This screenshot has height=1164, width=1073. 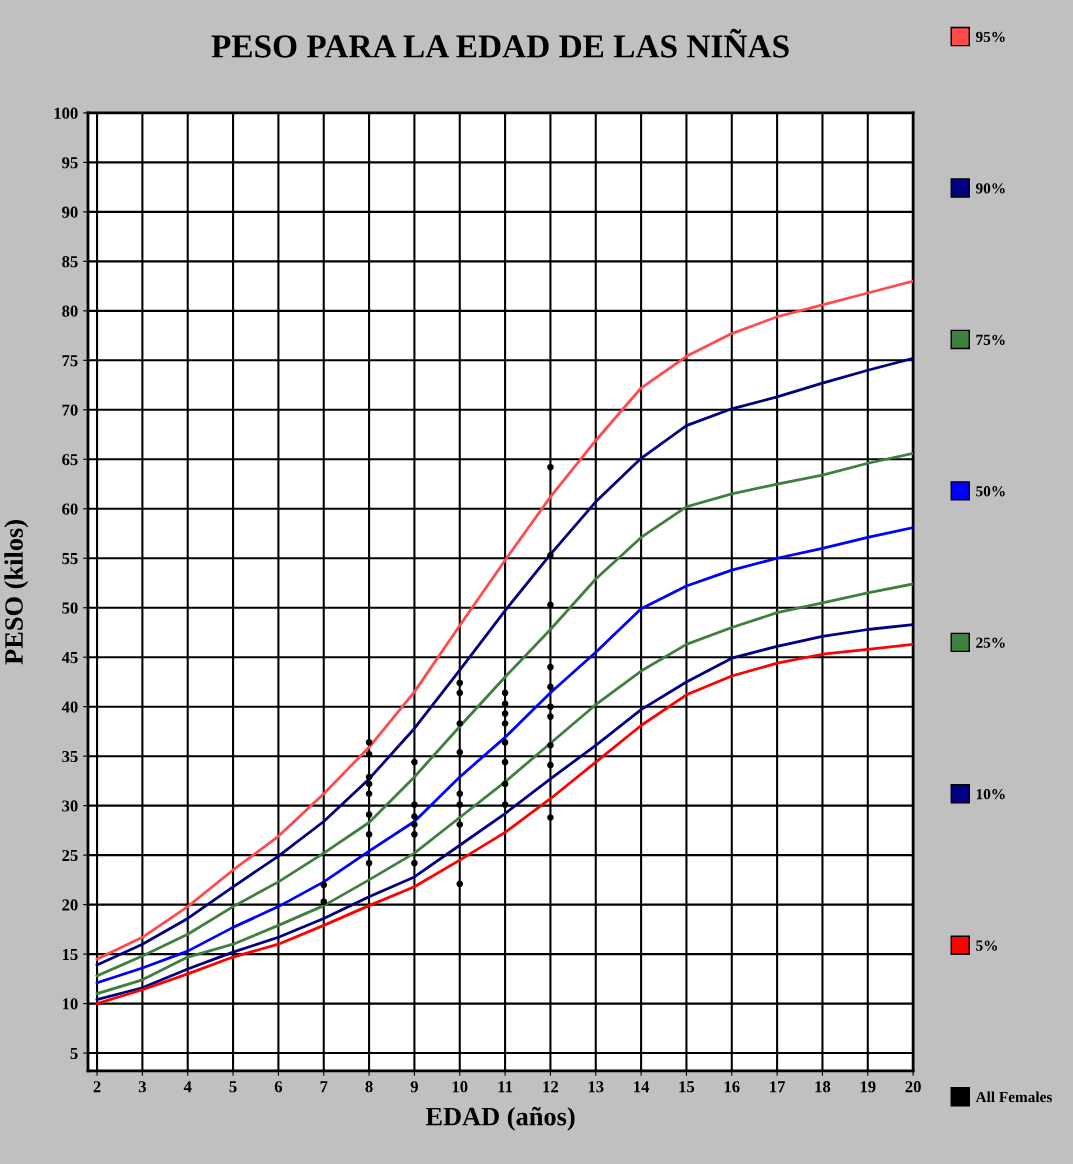 I want to click on y-tick-label: 5, so click(x=74, y=1053).